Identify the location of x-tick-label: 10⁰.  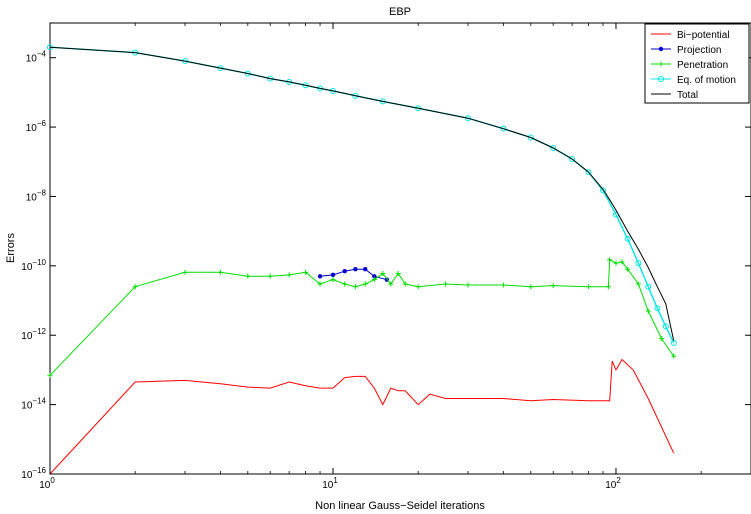
(47, 483).